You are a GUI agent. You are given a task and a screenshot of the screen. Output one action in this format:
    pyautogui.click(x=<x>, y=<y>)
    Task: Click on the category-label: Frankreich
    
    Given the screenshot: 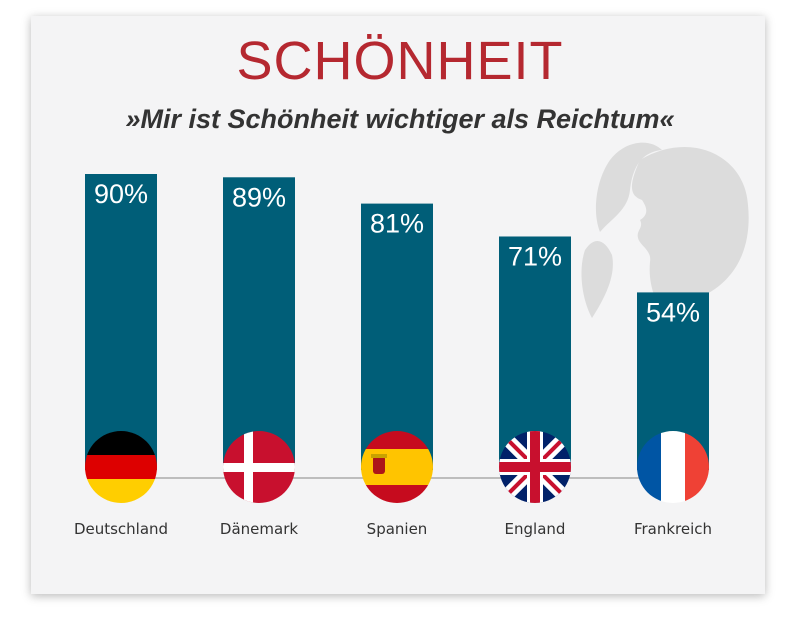 What is the action you would take?
    pyautogui.click(x=673, y=529)
    